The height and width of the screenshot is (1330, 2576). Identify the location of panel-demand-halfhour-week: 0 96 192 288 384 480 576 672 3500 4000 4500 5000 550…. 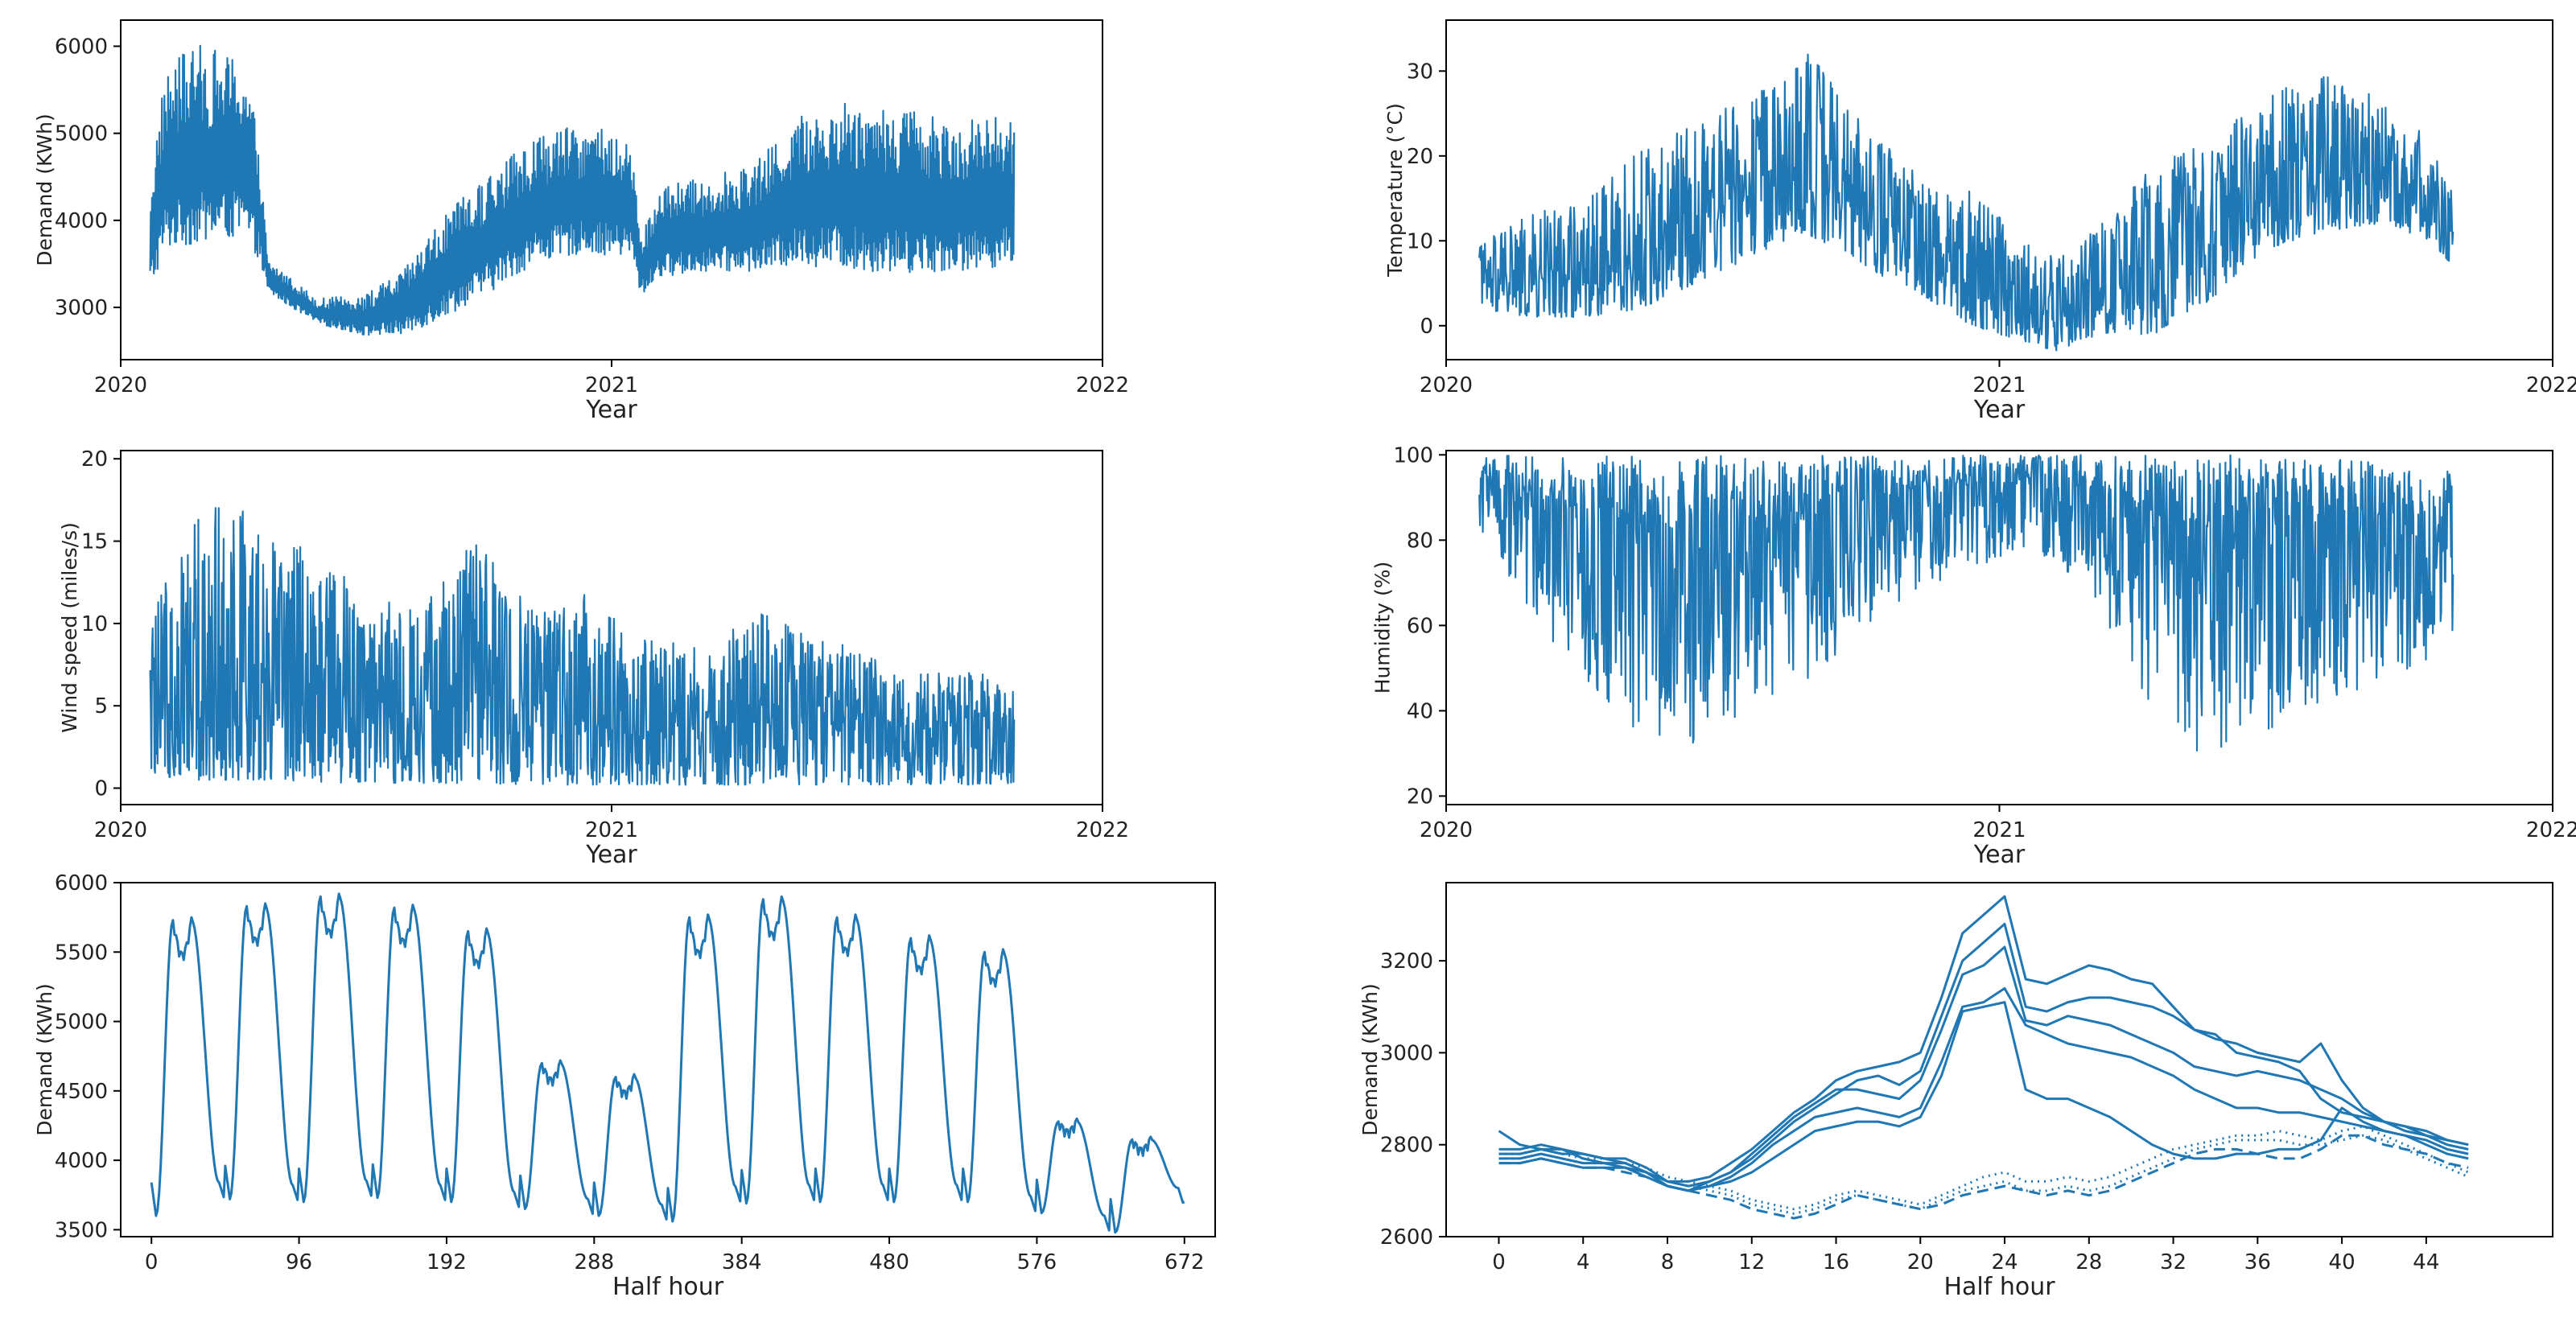
(624, 1086).